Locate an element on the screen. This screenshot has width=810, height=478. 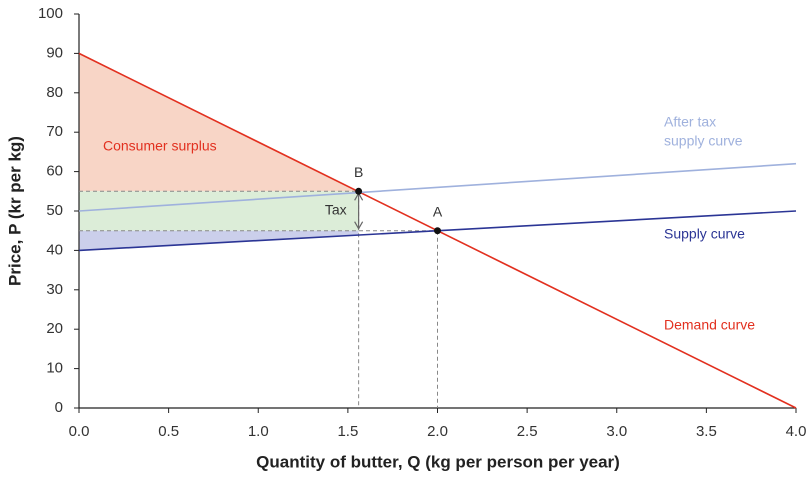
x-tick-label: 3.5 is located at coordinates (706, 431).